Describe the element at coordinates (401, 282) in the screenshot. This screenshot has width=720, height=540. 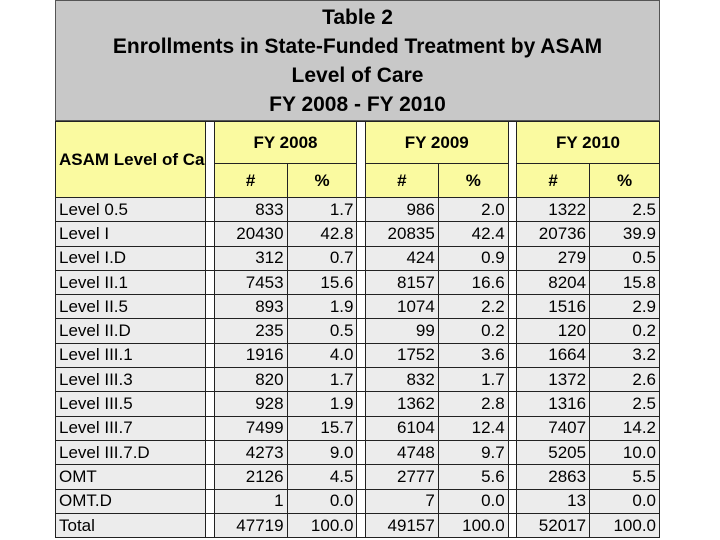
I see `count-cell: 8157` at that location.